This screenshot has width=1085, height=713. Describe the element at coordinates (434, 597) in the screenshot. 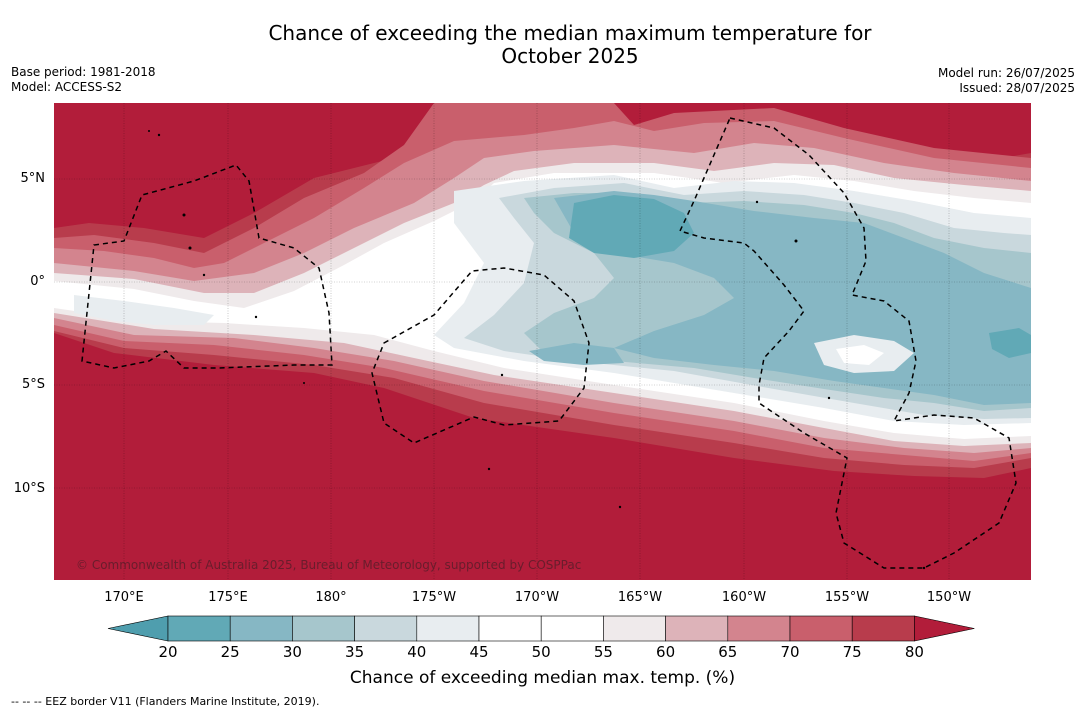

I see `lon-label-175w: 175°W` at that location.